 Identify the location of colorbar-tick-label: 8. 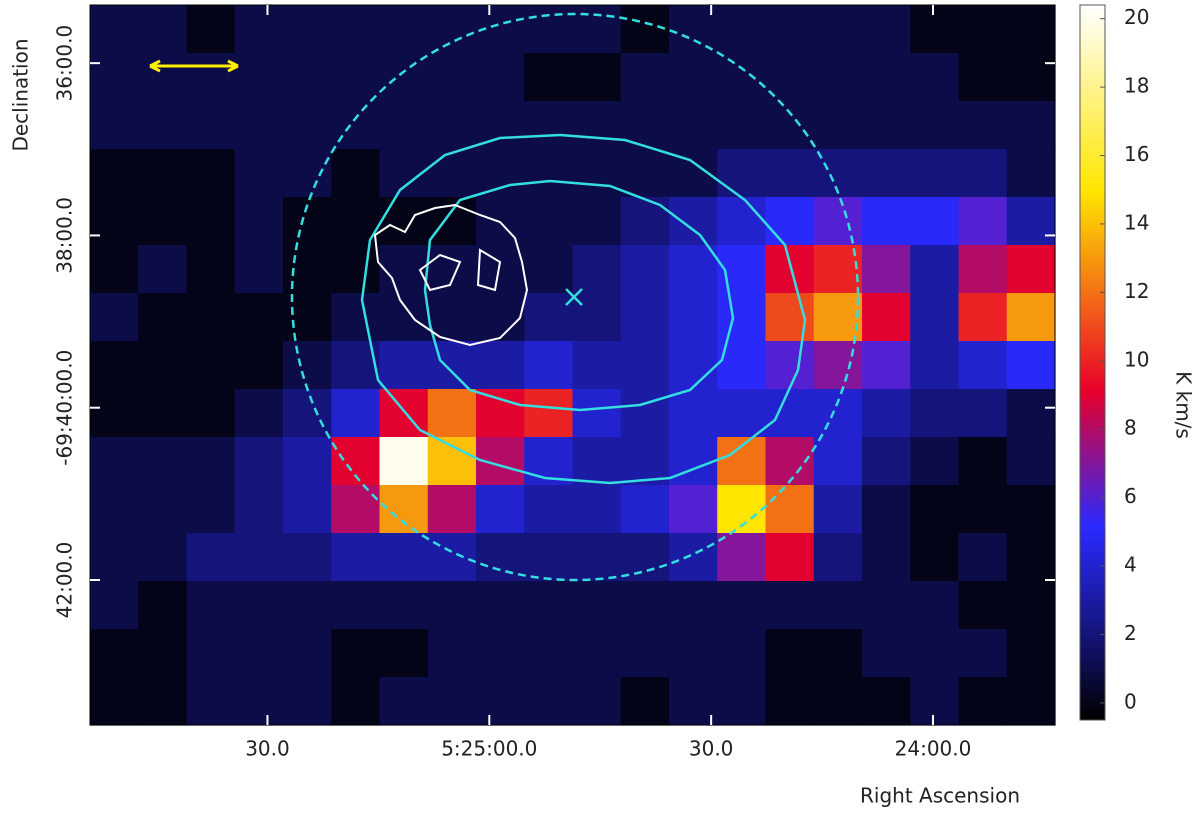
(1130, 428).